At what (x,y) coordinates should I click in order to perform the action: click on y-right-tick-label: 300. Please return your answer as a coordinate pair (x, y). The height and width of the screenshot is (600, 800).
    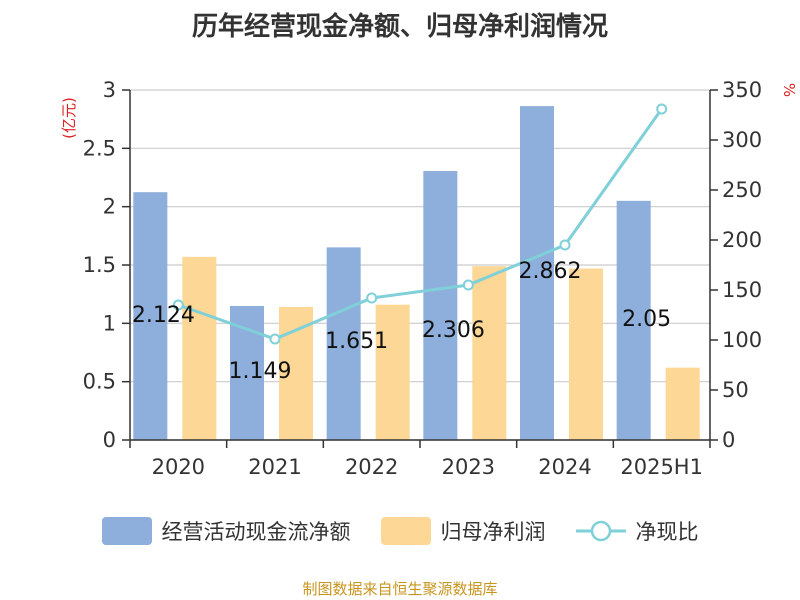
    Looking at the image, I should click on (742, 140).